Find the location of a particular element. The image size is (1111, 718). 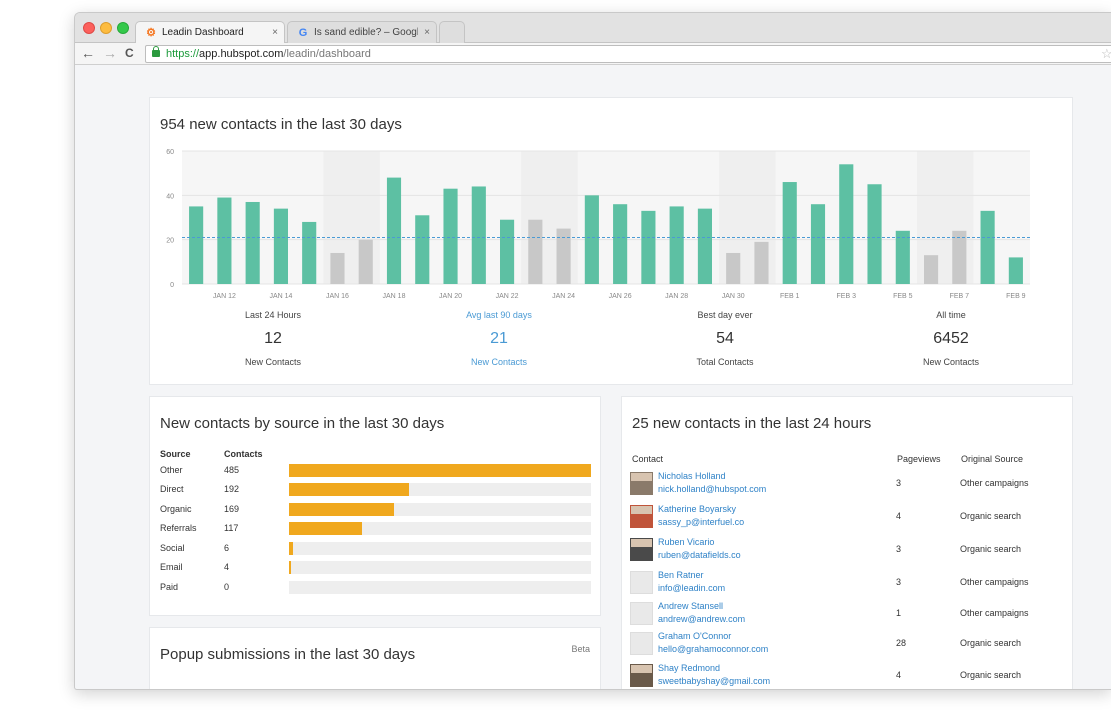

source-name: Referrals is located at coordinates (178, 528).